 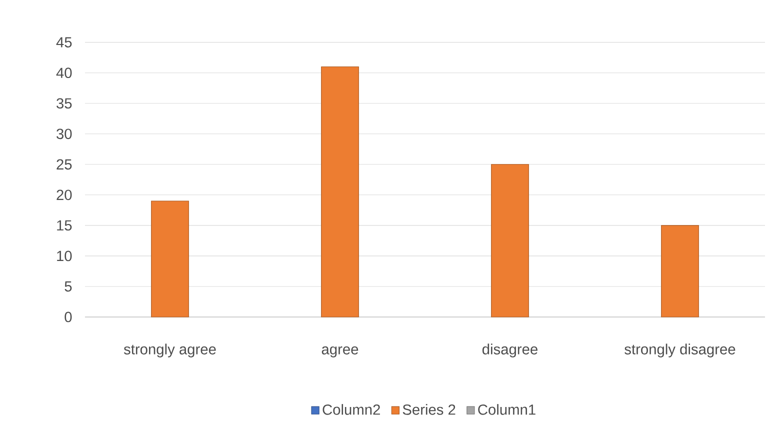 What do you see at coordinates (507, 409) in the screenshot?
I see `legend-label: Column1` at bounding box center [507, 409].